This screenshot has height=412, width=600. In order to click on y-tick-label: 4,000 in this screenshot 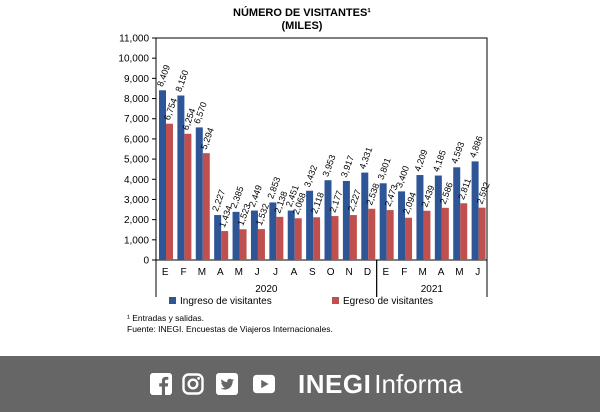, I will do `click(136, 180)`.